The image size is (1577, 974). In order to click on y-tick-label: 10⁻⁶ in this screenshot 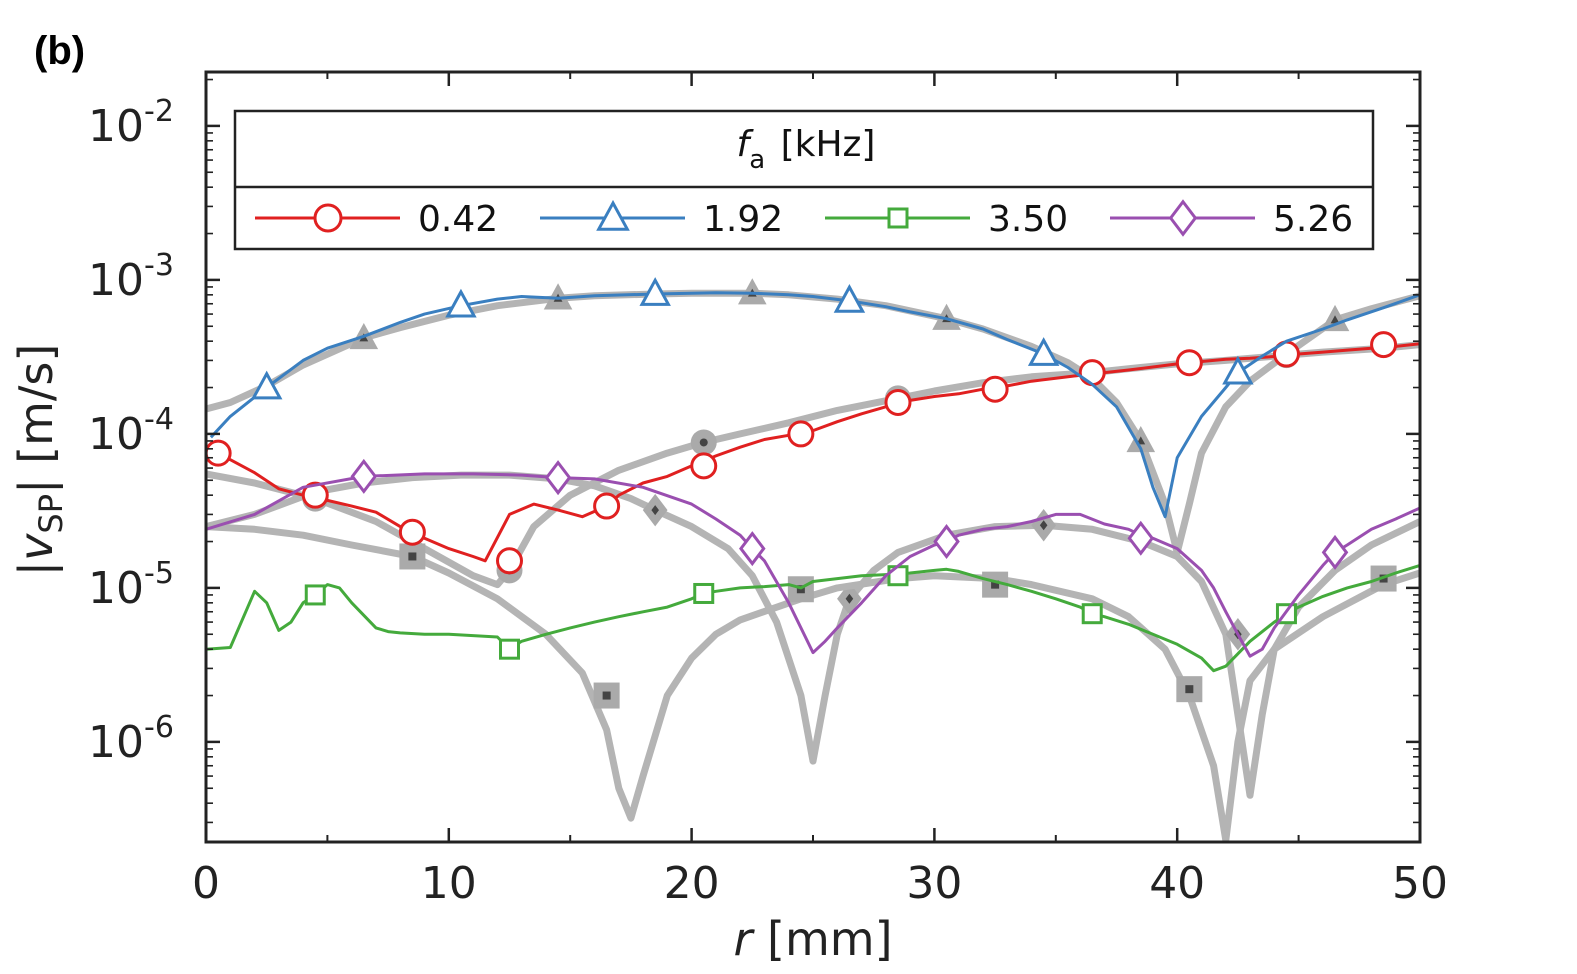, I will do `click(131, 739)`.